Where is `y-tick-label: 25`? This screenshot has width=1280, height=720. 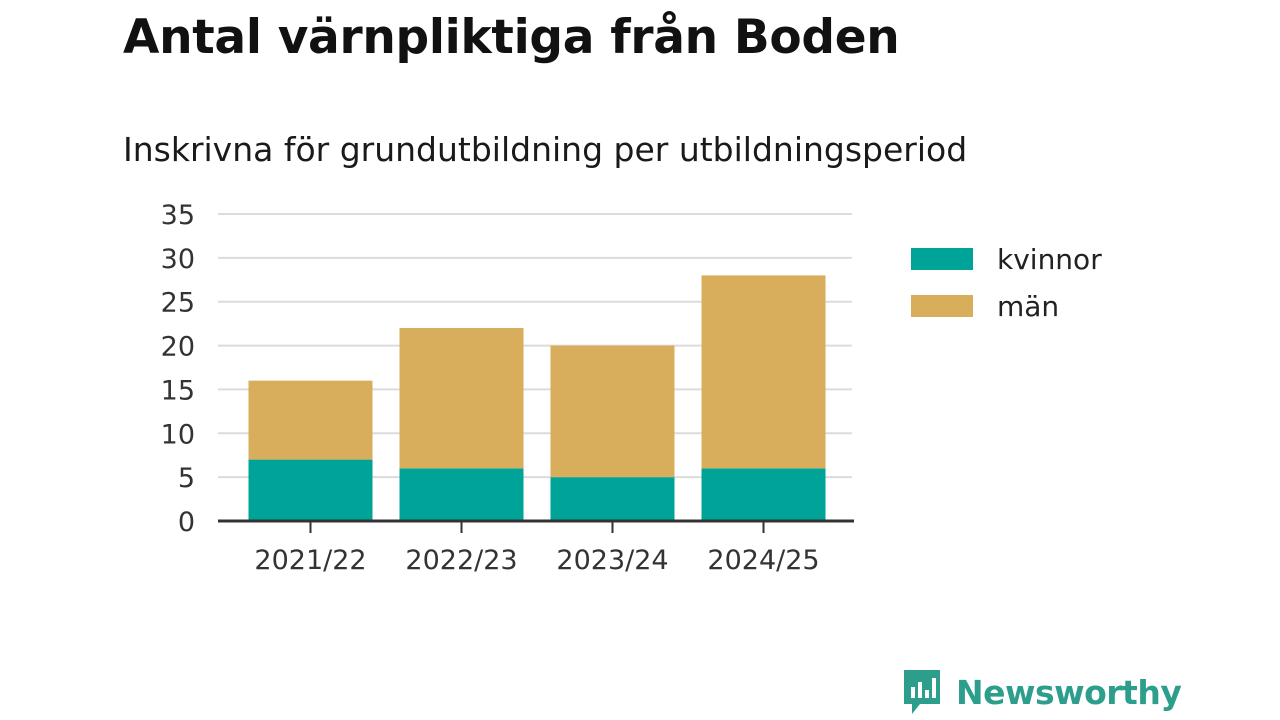 y-tick-label: 25 is located at coordinates (178, 303).